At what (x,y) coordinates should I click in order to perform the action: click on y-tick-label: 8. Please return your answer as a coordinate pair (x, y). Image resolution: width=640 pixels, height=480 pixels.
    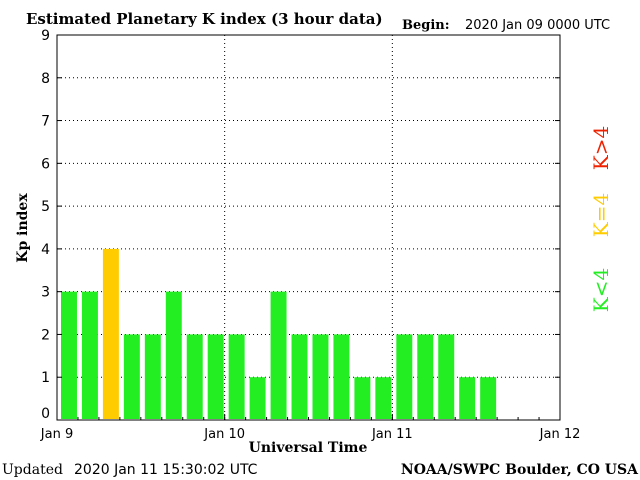
    Looking at the image, I should click on (45, 79).